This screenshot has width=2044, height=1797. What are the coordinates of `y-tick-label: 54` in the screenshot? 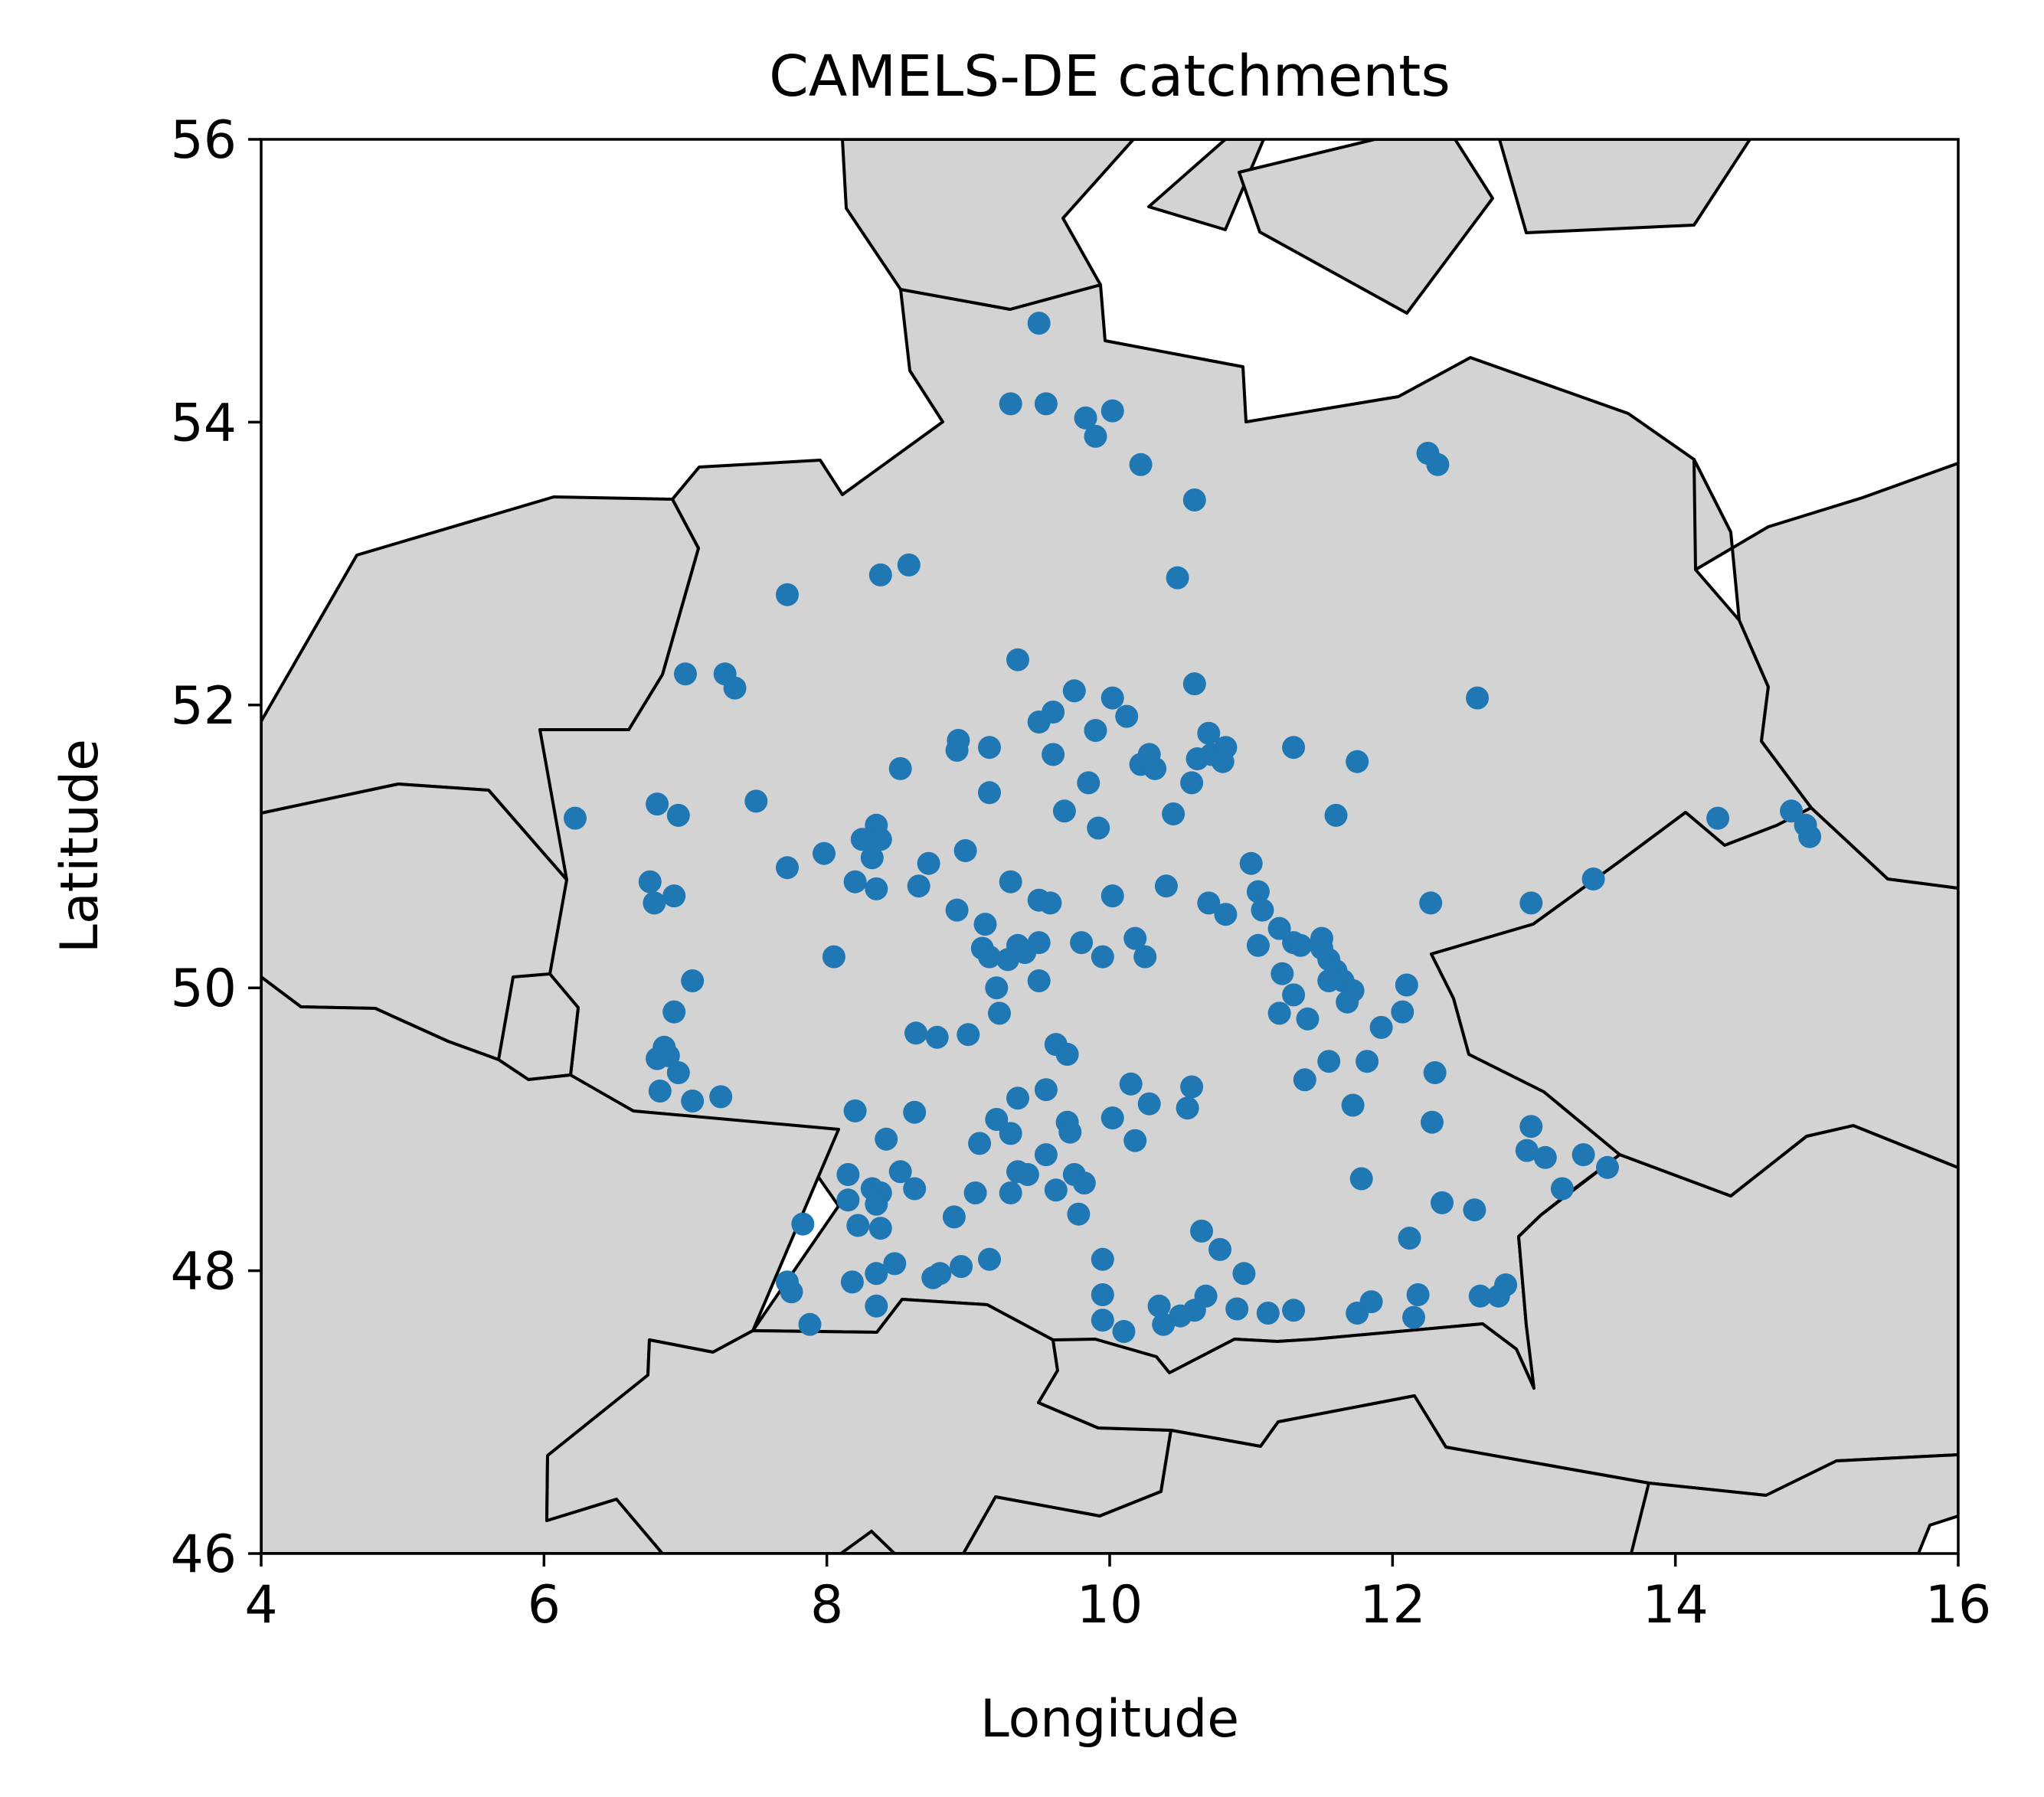 It's located at (203, 423).